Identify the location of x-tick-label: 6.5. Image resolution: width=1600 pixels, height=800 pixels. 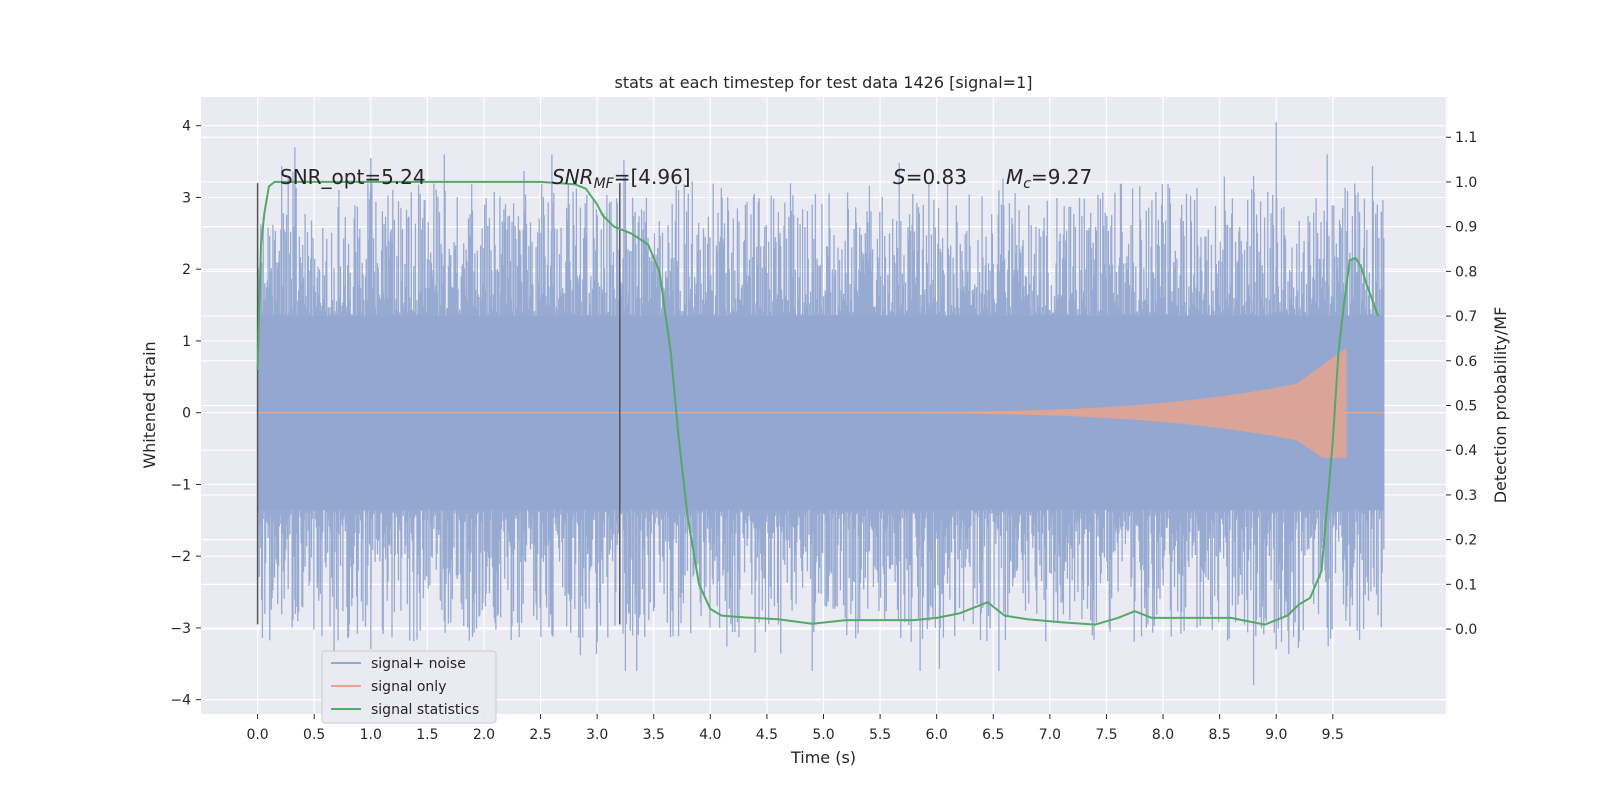
(993, 735).